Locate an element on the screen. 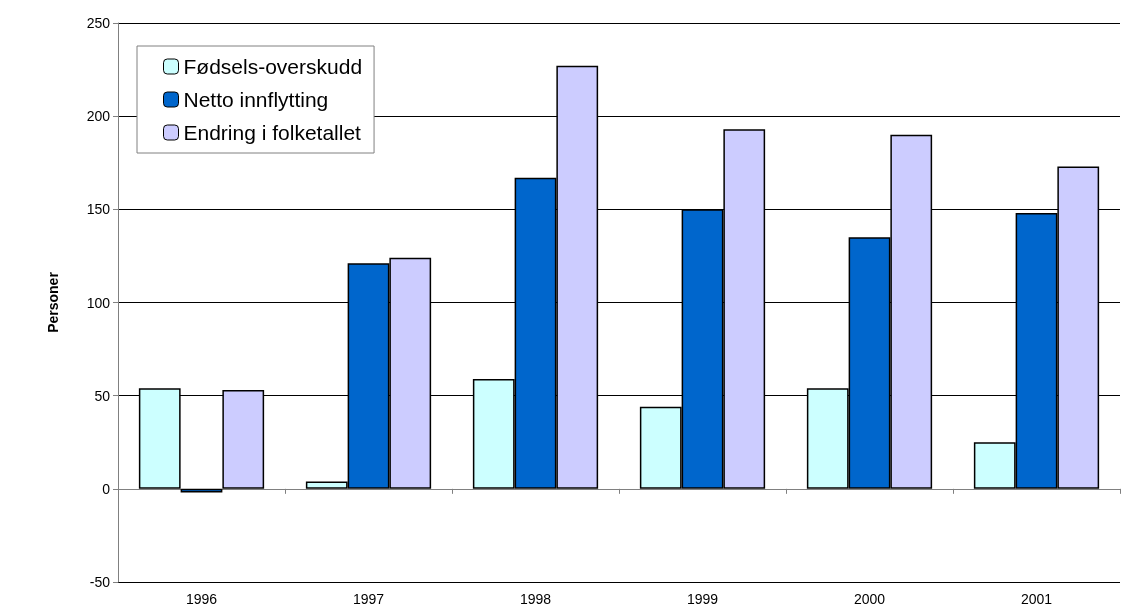 The image size is (1129, 606). x-tick-label: 2001 is located at coordinates (1036, 598).